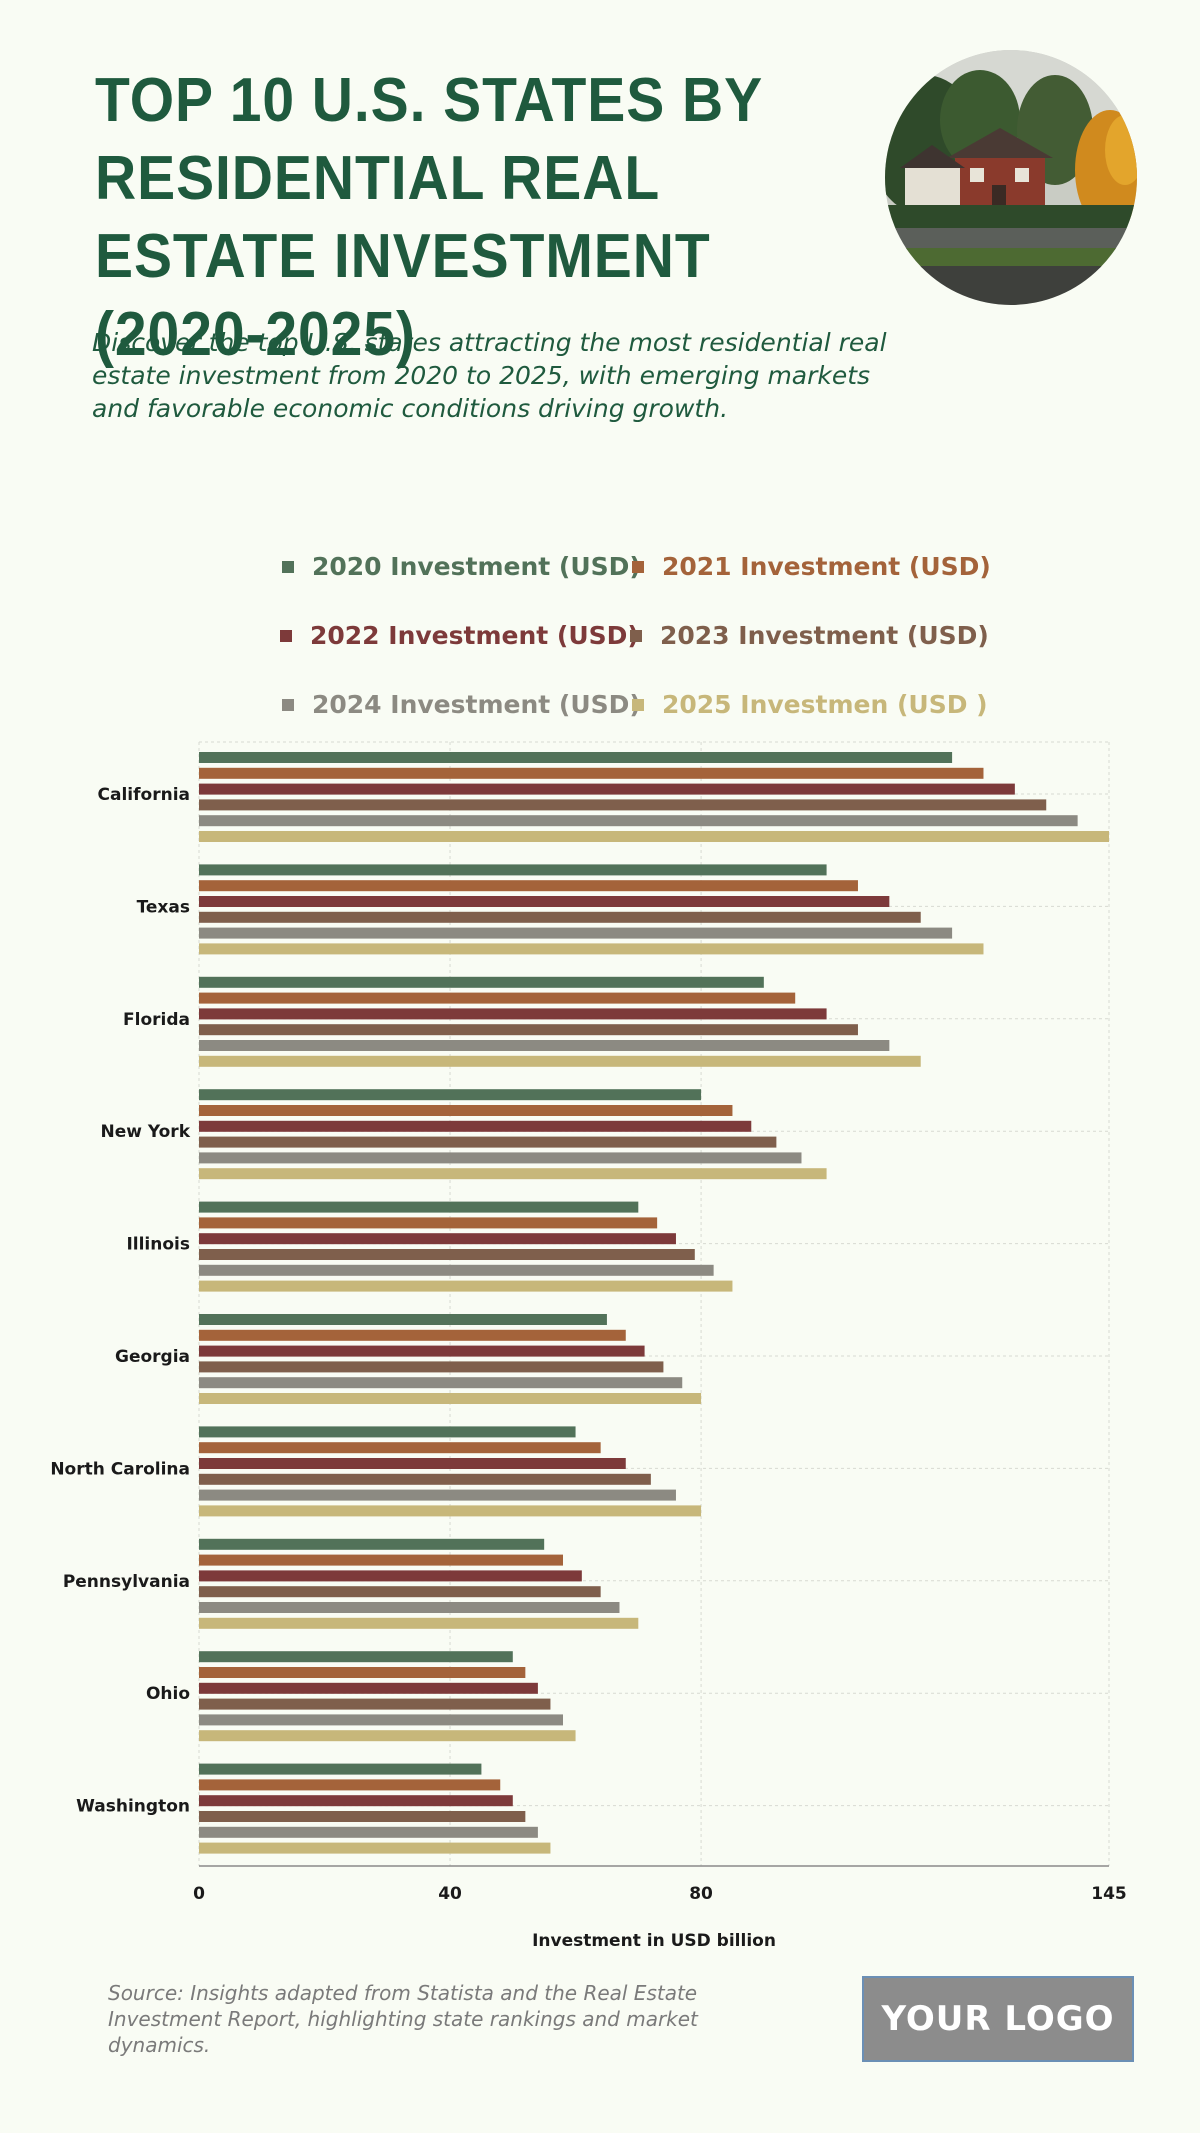  What do you see at coordinates (168, 1694) in the screenshot?
I see `category-label: Ohio` at bounding box center [168, 1694].